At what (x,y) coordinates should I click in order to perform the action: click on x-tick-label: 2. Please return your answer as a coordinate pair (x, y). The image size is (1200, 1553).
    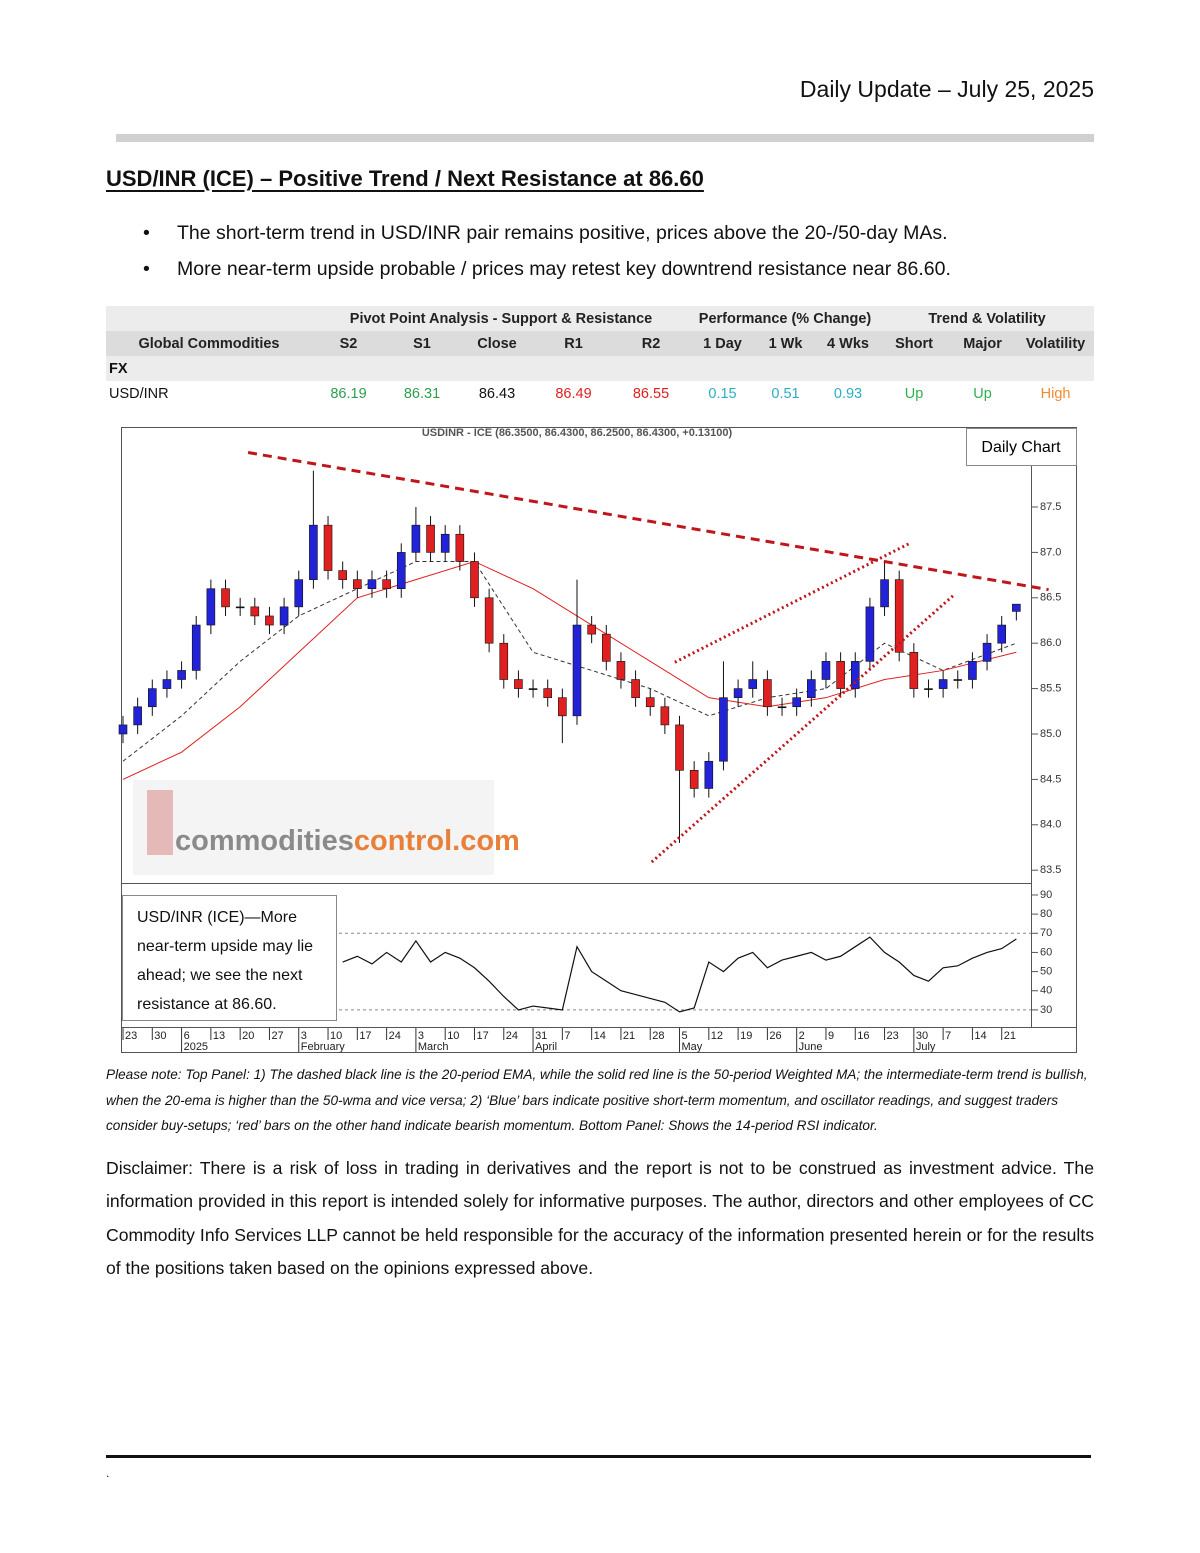
    Looking at the image, I should click on (802, 1036).